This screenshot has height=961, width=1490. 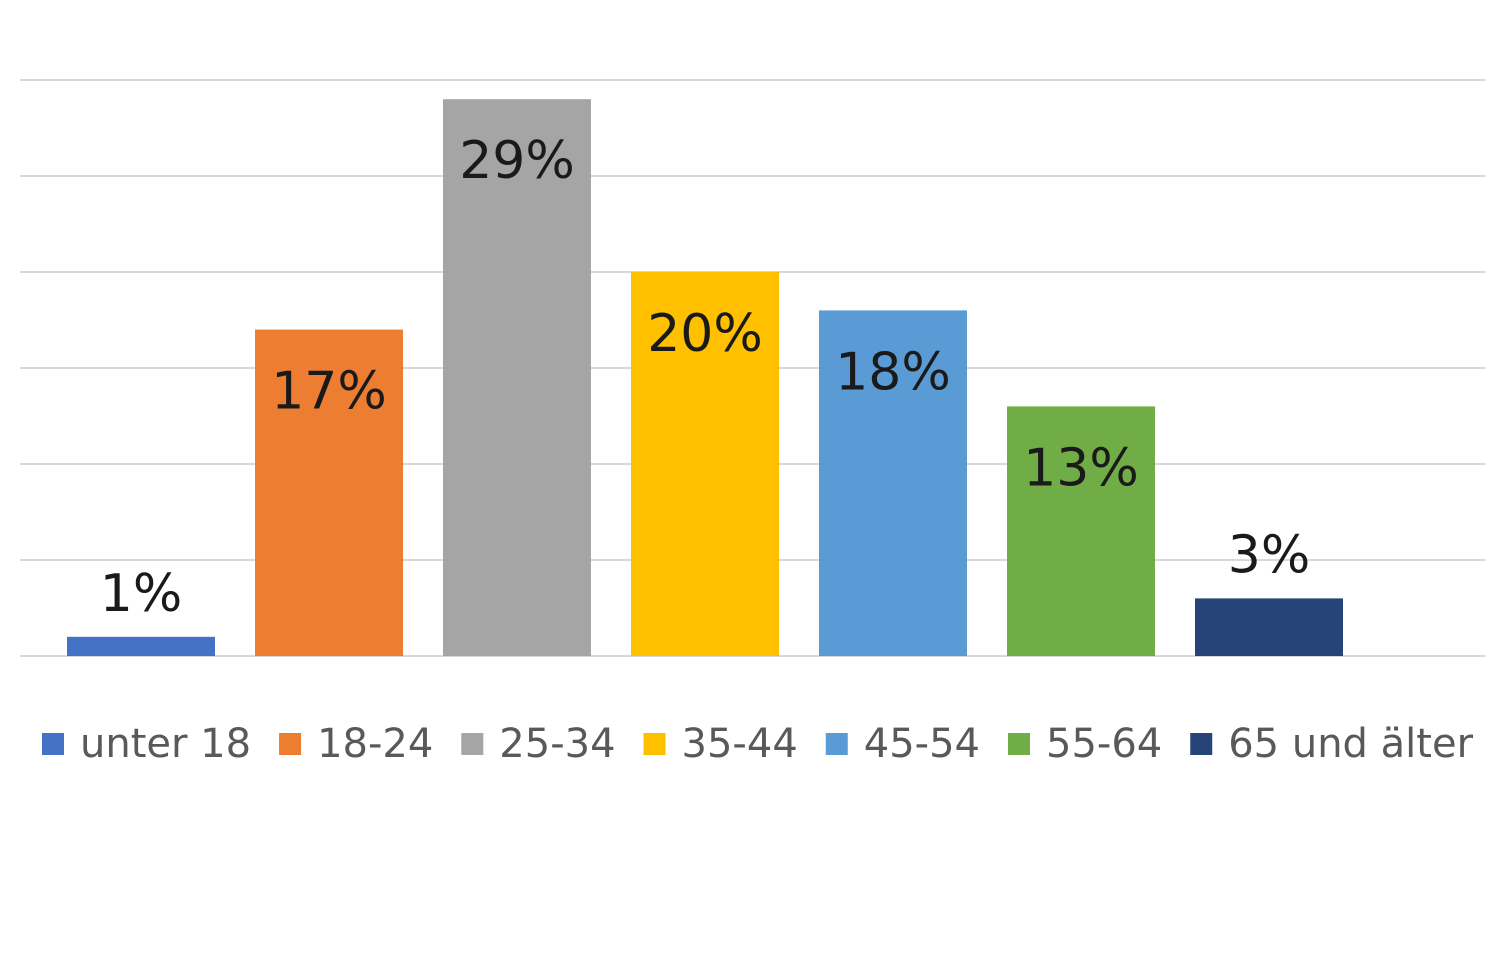 I want to click on data-label: 20%, so click(x=705, y=334).